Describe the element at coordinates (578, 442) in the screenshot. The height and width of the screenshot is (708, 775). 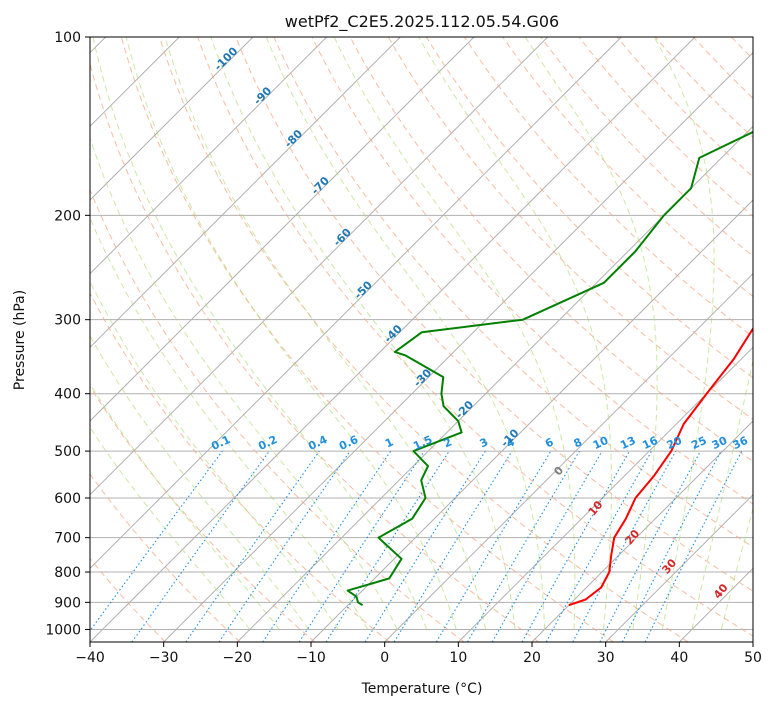
I see `mixing-ratio-label: 8` at that location.